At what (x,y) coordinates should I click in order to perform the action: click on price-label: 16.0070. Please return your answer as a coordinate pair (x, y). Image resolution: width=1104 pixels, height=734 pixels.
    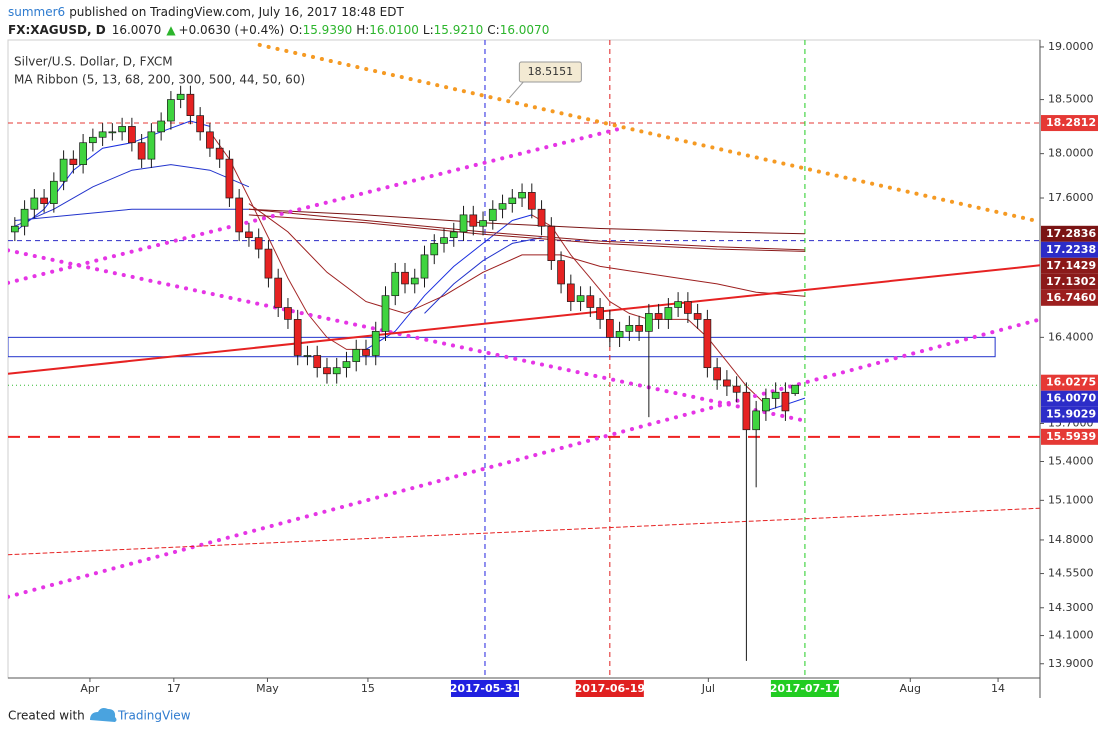
    Looking at the image, I should click on (1071, 398).